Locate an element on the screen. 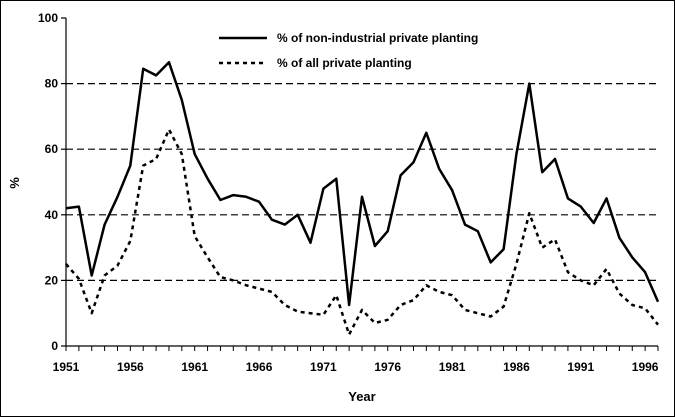 The height and width of the screenshot is (417, 675). x-tick-label: 1986 is located at coordinates (516, 367).